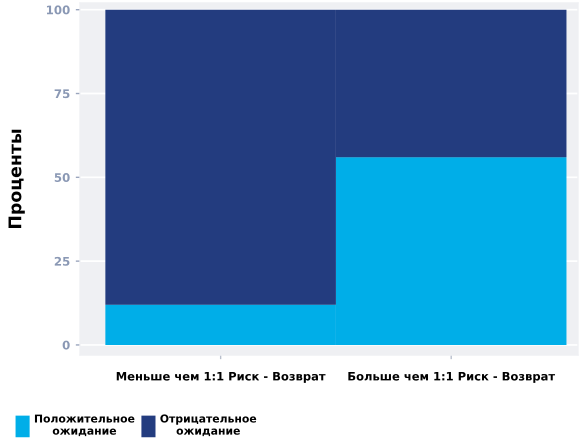  What do you see at coordinates (66, 345) in the screenshot?
I see `y-tick-label: 0` at bounding box center [66, 345].